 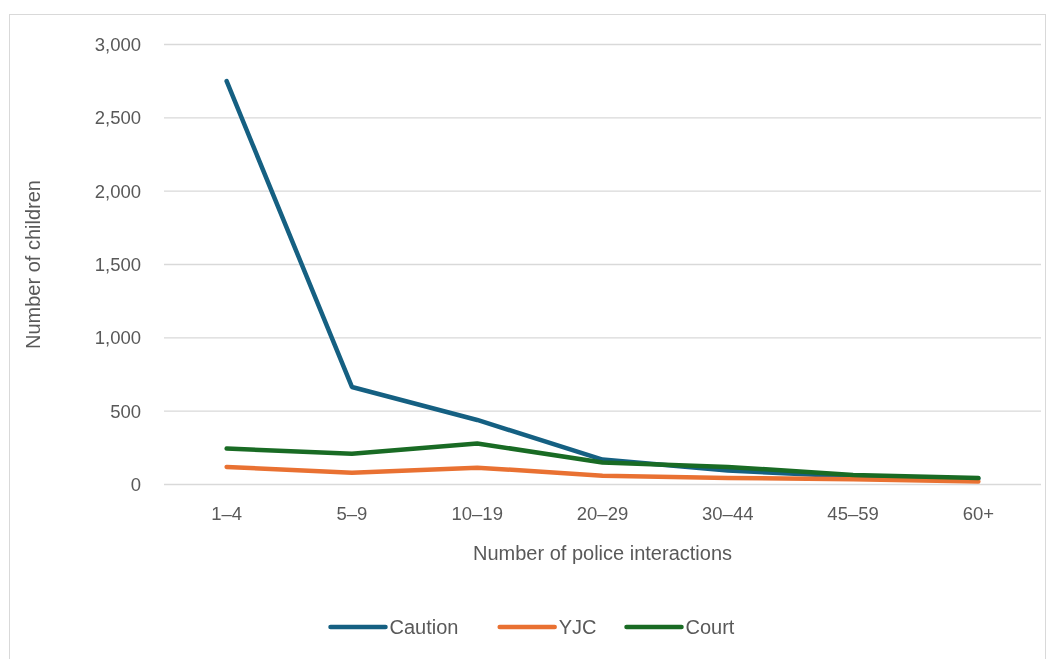 I want to click on y-tick-label: 3,000, so click(x=117, y=44).